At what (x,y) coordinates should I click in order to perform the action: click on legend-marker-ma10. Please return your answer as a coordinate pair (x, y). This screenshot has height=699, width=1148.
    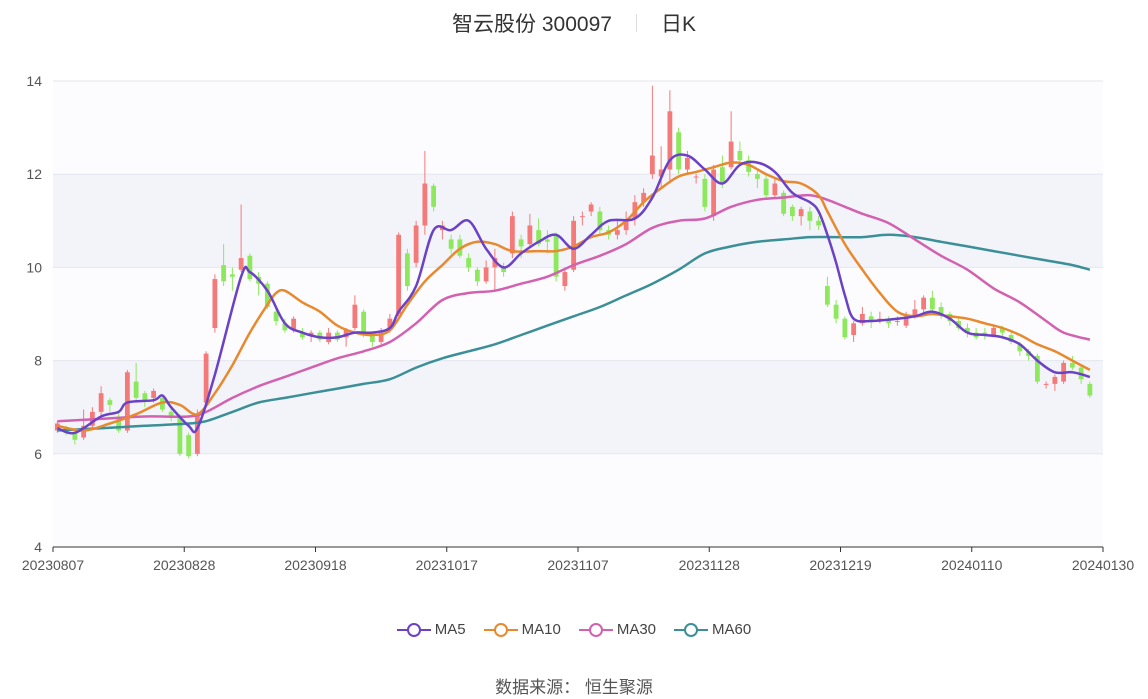
    Looking at the image, I should click on (500, 629).